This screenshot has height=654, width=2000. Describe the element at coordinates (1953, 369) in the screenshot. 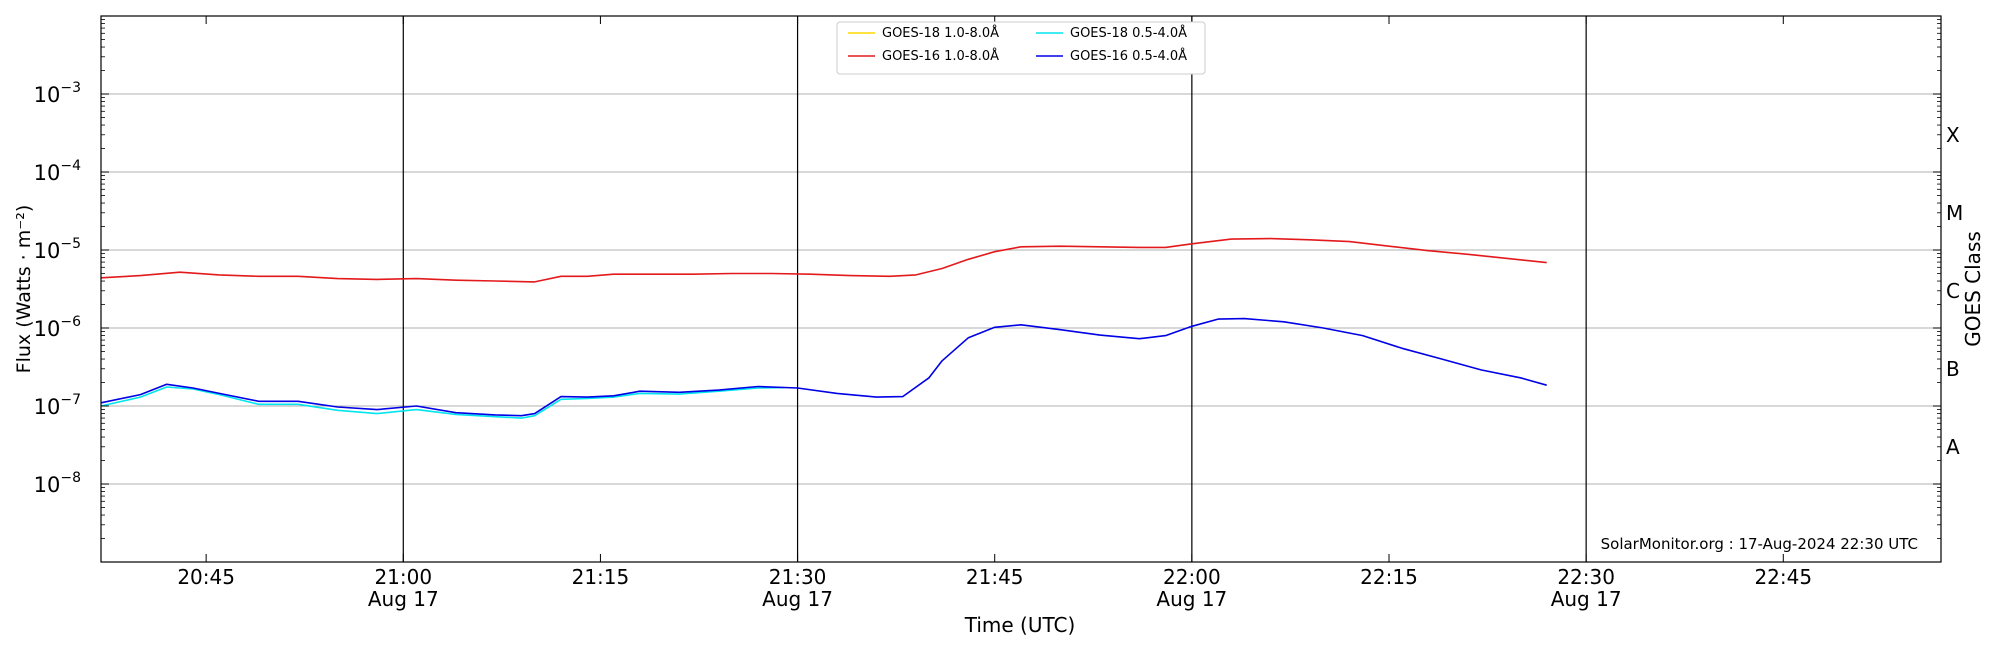

I see `goes-class-label: B` at that location.